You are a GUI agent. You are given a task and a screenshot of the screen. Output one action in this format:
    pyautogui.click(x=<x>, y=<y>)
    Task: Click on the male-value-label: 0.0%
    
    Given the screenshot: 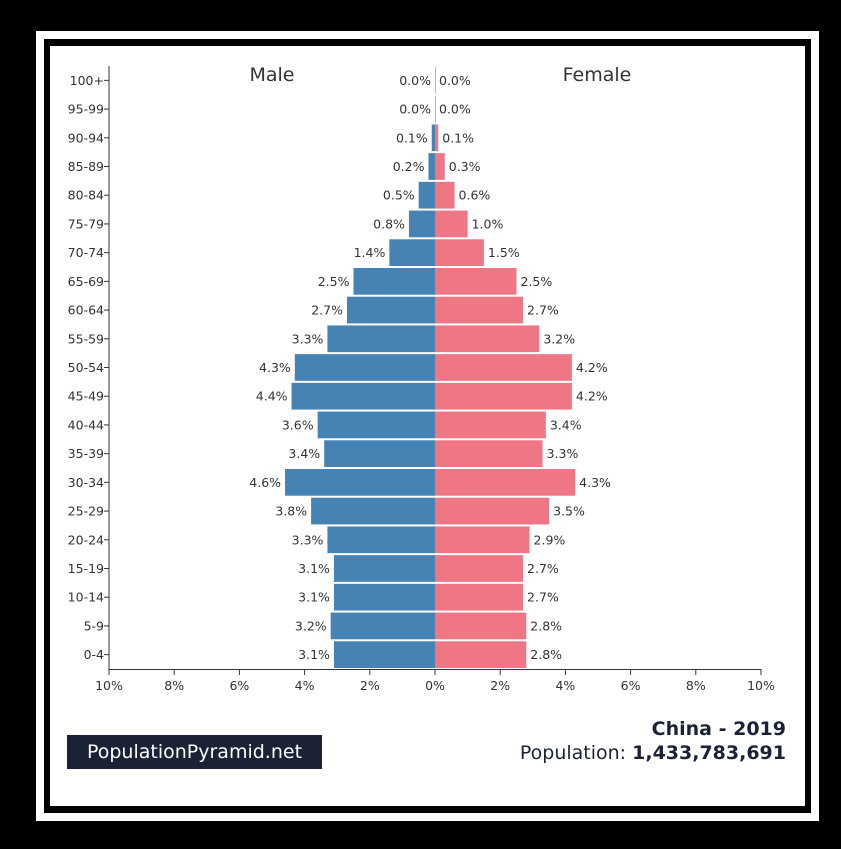 What is the action you would take?
    pyautogui.click(x=415, y=80)
    